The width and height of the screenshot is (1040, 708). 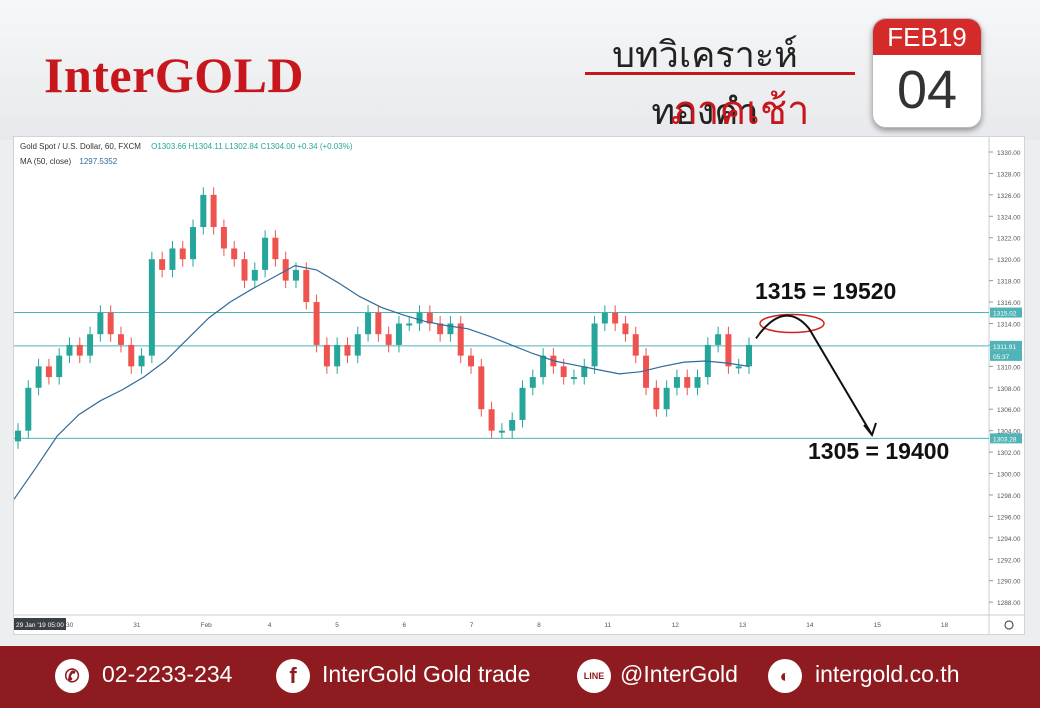 I want to click on y-tick-label: 1302.00, so click(x=1009, y=453).